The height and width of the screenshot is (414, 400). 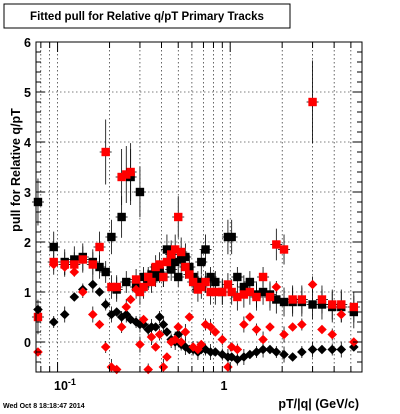 What do you see at coordinates (224, 386) in the screenshot?
I see `x-tick-label-1: 1` at bounding box center [224, 386].